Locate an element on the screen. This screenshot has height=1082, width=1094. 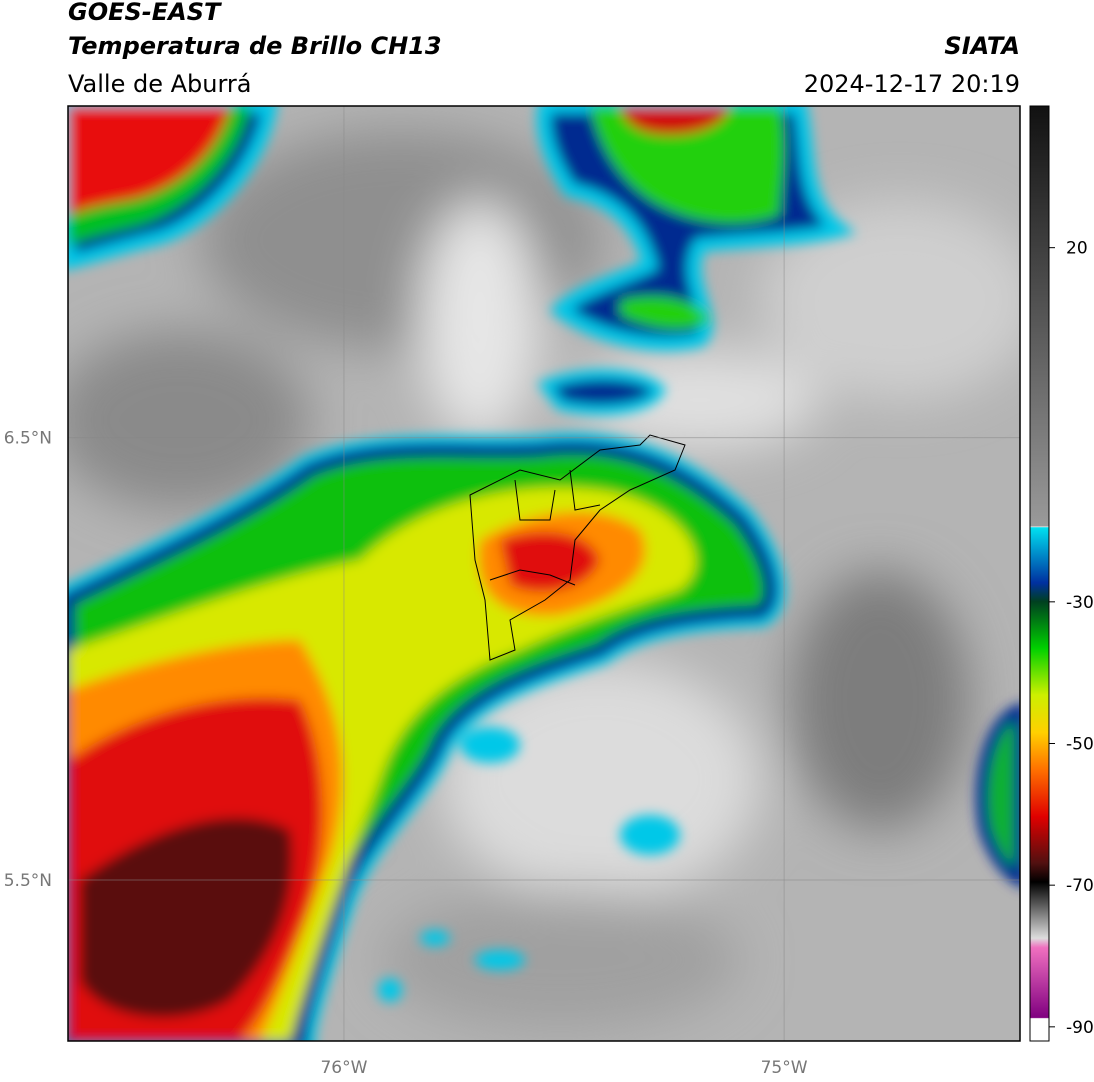
colorbar-tick-label: -90 is located at coordinates (1080, 1028).